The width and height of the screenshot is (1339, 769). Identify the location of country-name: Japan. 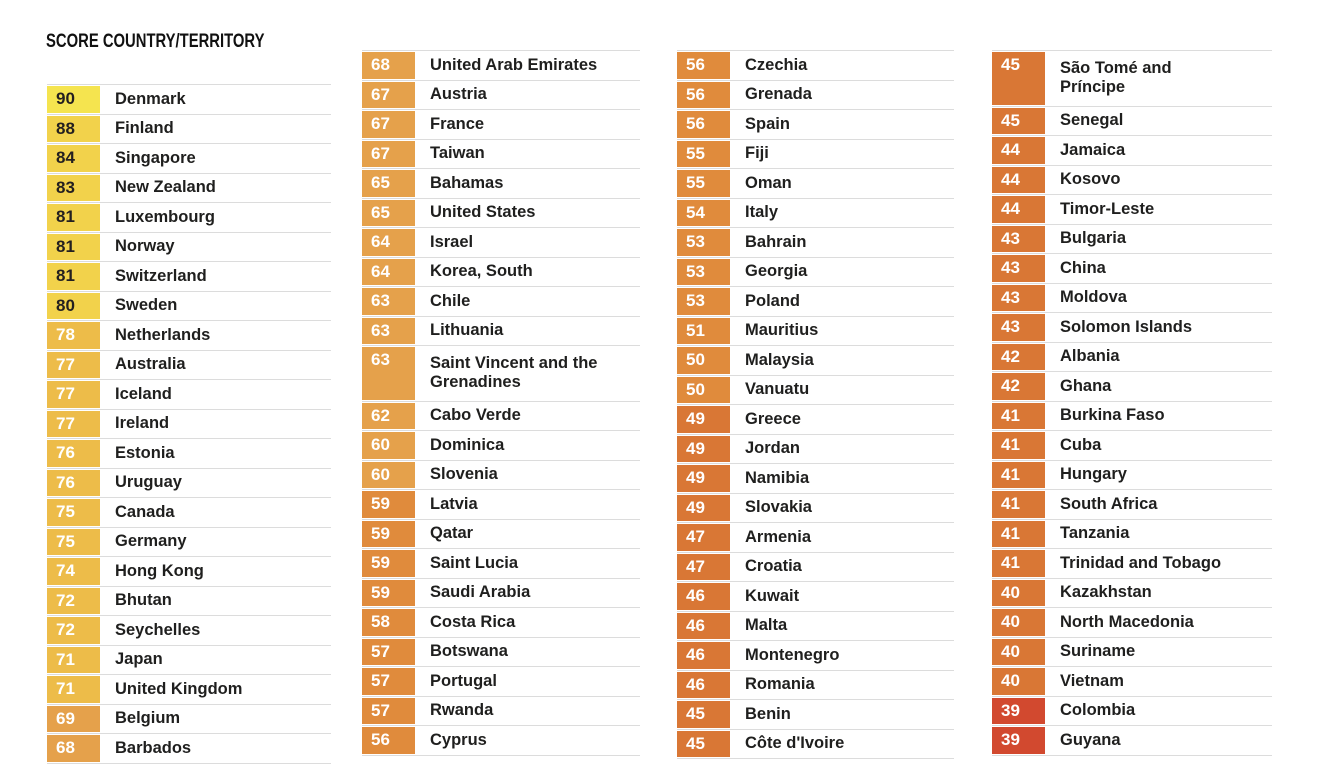
(139, 659).